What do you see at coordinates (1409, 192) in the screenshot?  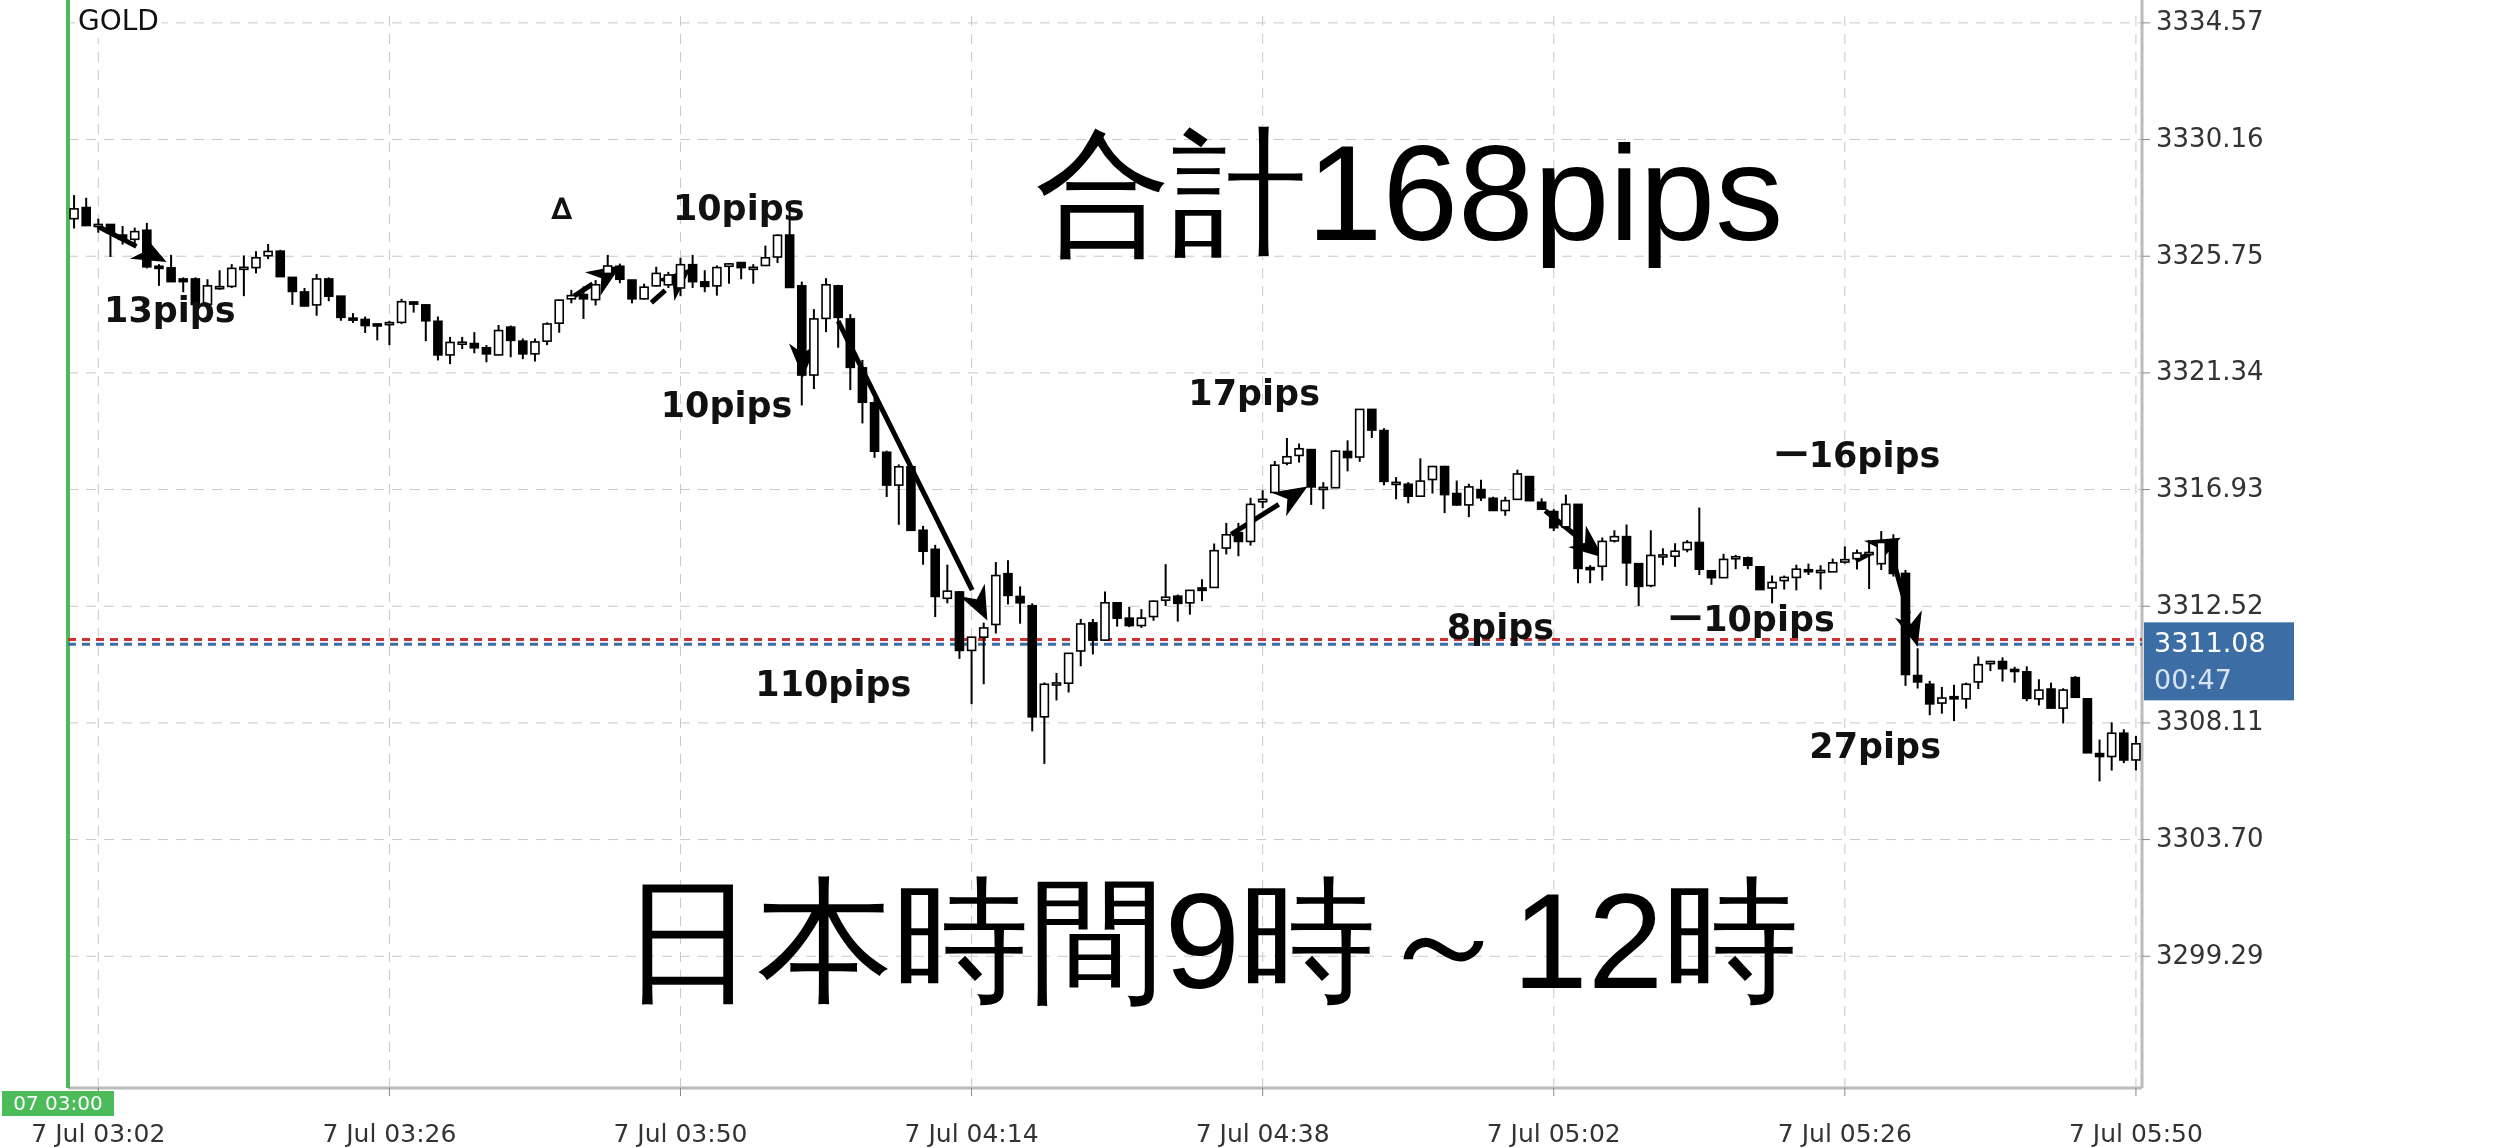 I see `annotation: 合計168pips` at bounding box center [1409, 192].